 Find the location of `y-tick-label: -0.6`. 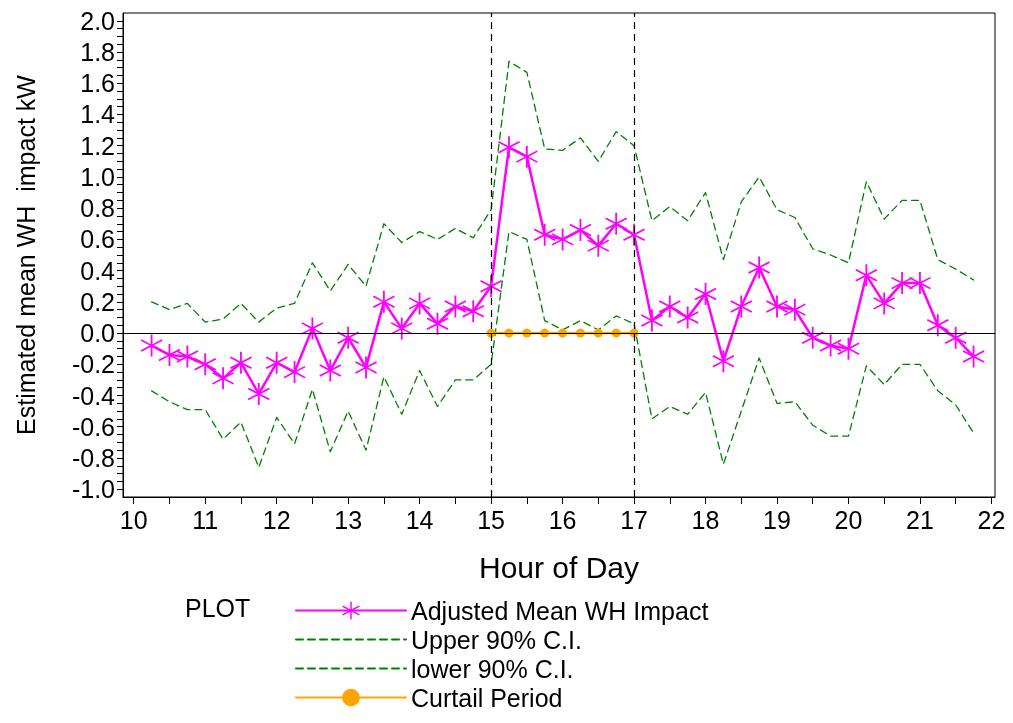

y-tick-label: -0.6 is located at coordinates (93, 426).